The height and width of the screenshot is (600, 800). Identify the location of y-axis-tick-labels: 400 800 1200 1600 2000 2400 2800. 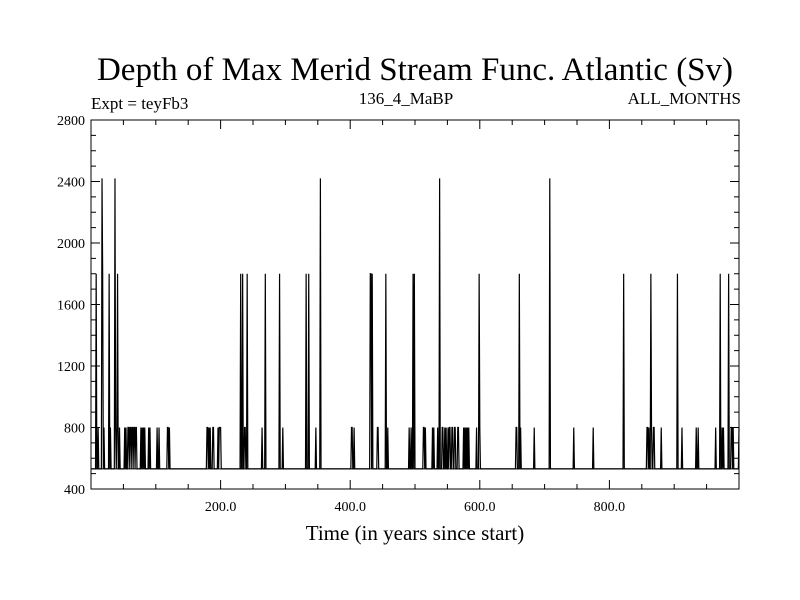
(71, 306).